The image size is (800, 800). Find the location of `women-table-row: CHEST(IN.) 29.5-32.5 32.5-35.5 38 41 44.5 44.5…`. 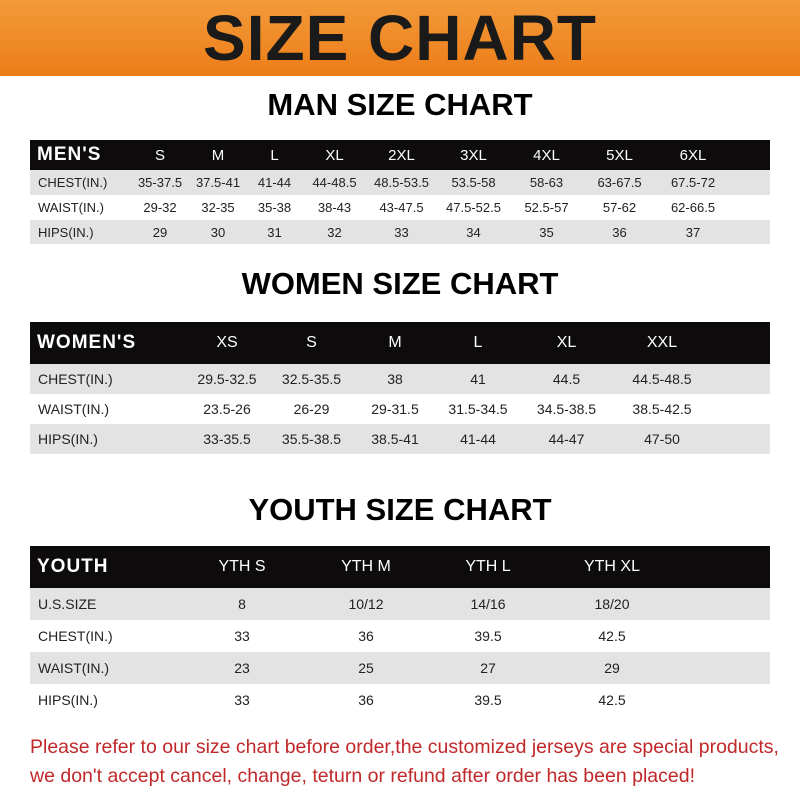

women-table-row: CHEST(IN.) 29.5-32.5 32.5-35.5 38 41 44.5 44.5… is located at coordinates (400, 379).